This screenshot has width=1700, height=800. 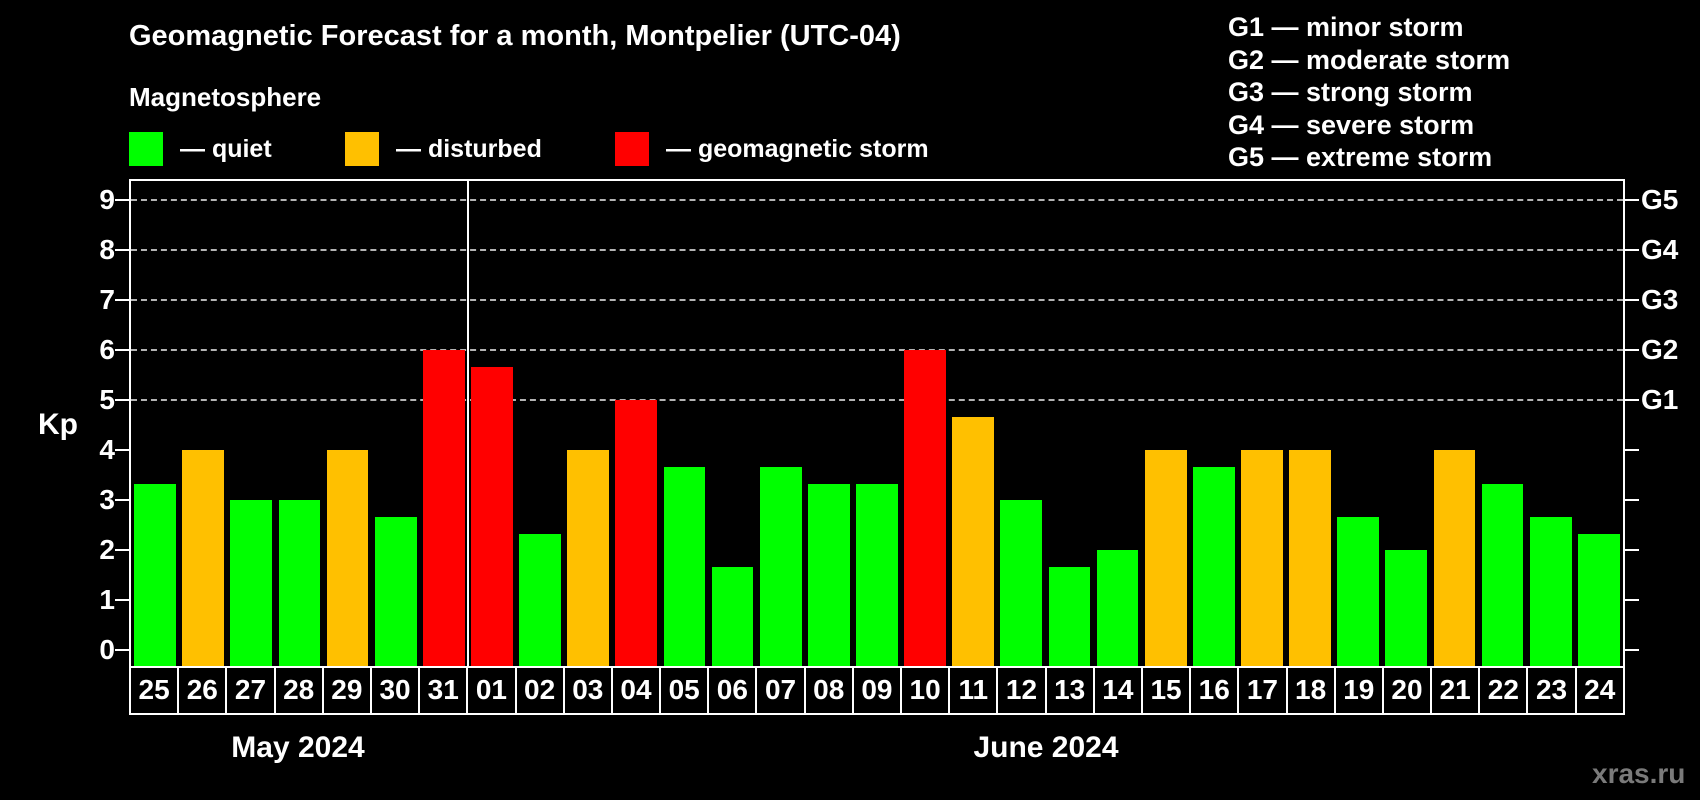 What do you see at coordinates (1215, 690) in the screenshot?
I see `day-label-16: 16` at bounding box center [1215, 690].